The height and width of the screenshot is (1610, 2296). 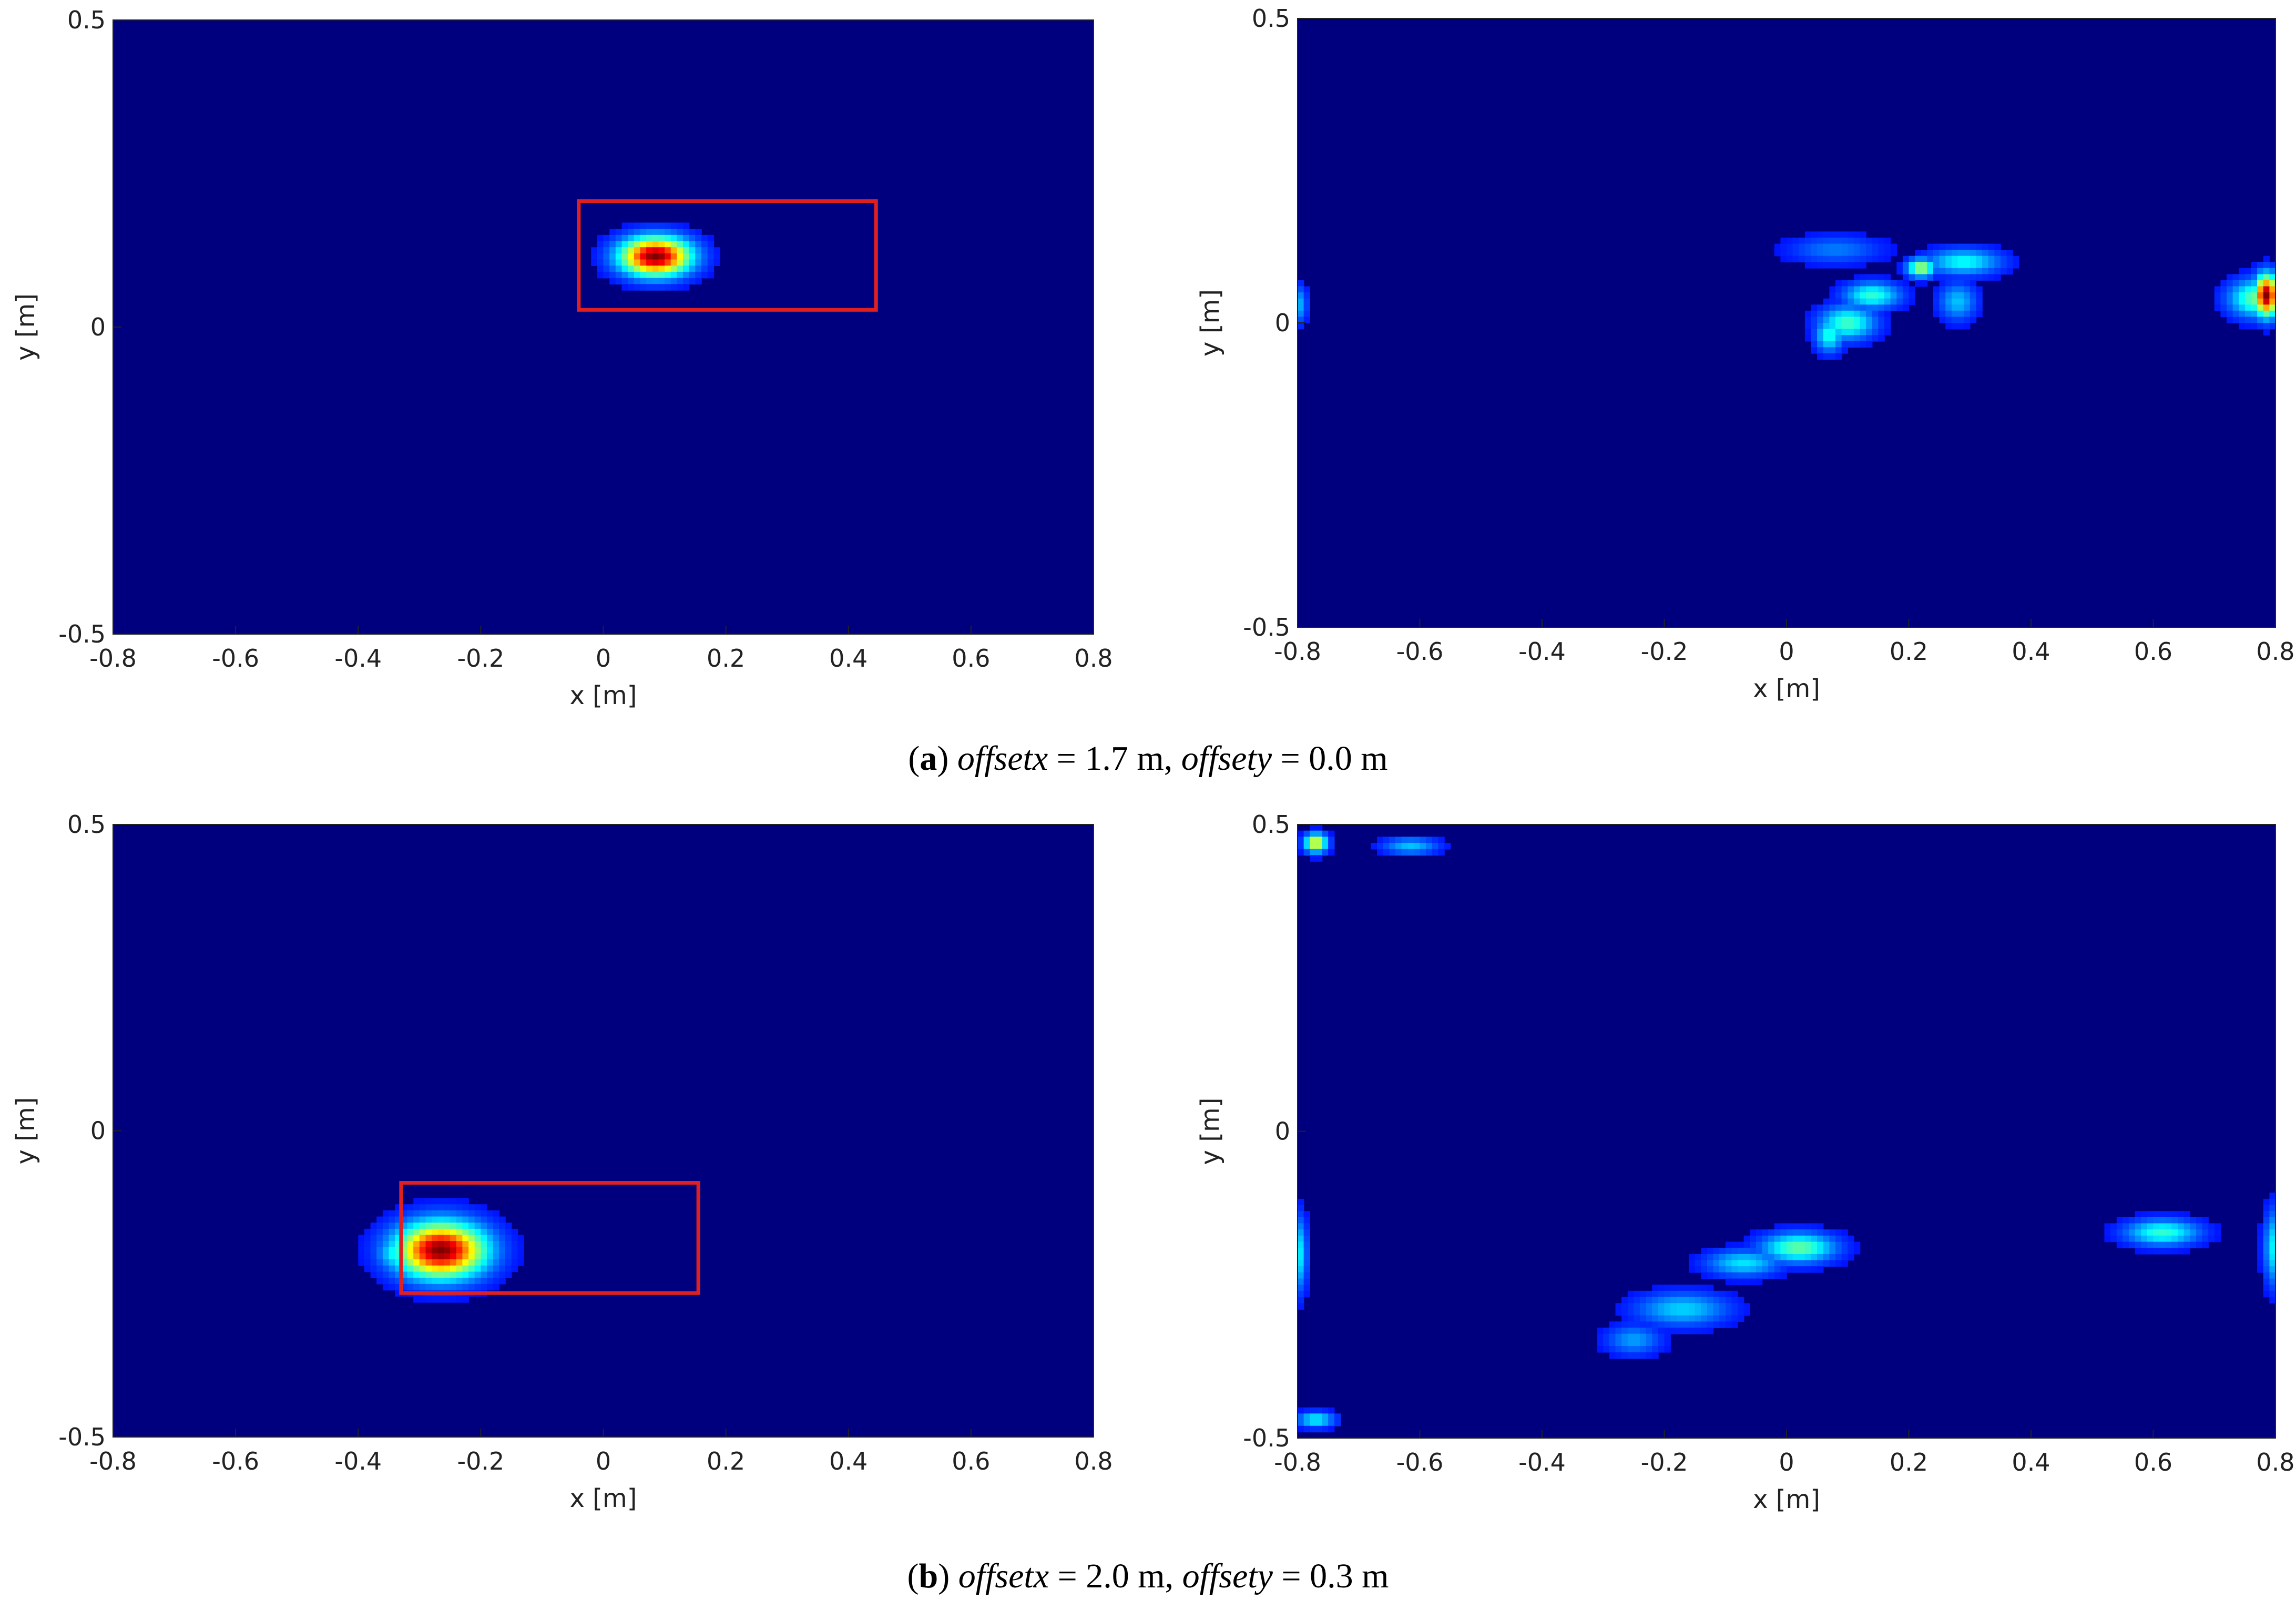 What do you see at coordinates (1115, 758) in the screenshot?
I see `caption-a-val1: = 1.7 m,` at bounding box center [1115, 758].